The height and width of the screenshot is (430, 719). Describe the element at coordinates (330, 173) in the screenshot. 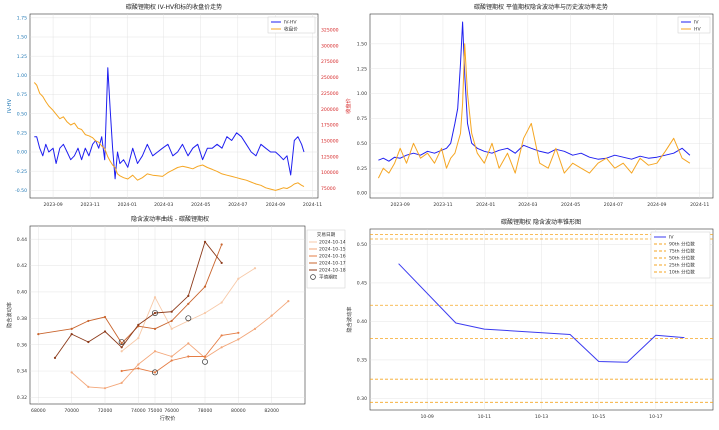

I see `y2-tick-label: 100000` at that location.